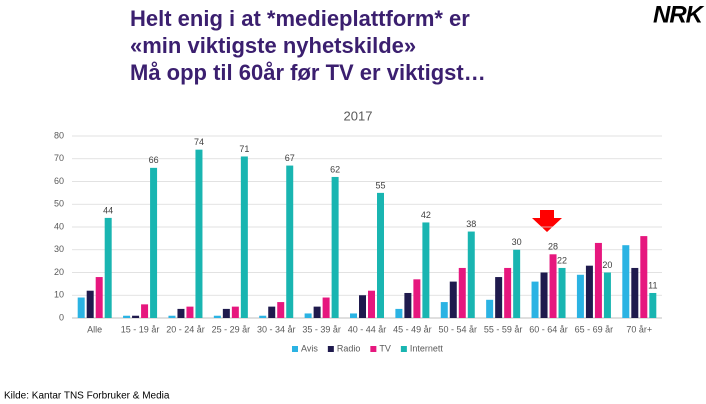 The width and height of the screenshot is (706, 404). I want to click on data-label: 66, so click(154, 160).